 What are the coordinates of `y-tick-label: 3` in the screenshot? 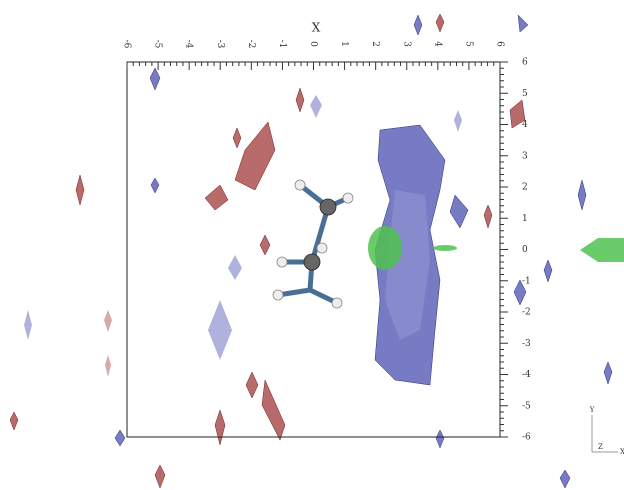 It's located at (525, 156).